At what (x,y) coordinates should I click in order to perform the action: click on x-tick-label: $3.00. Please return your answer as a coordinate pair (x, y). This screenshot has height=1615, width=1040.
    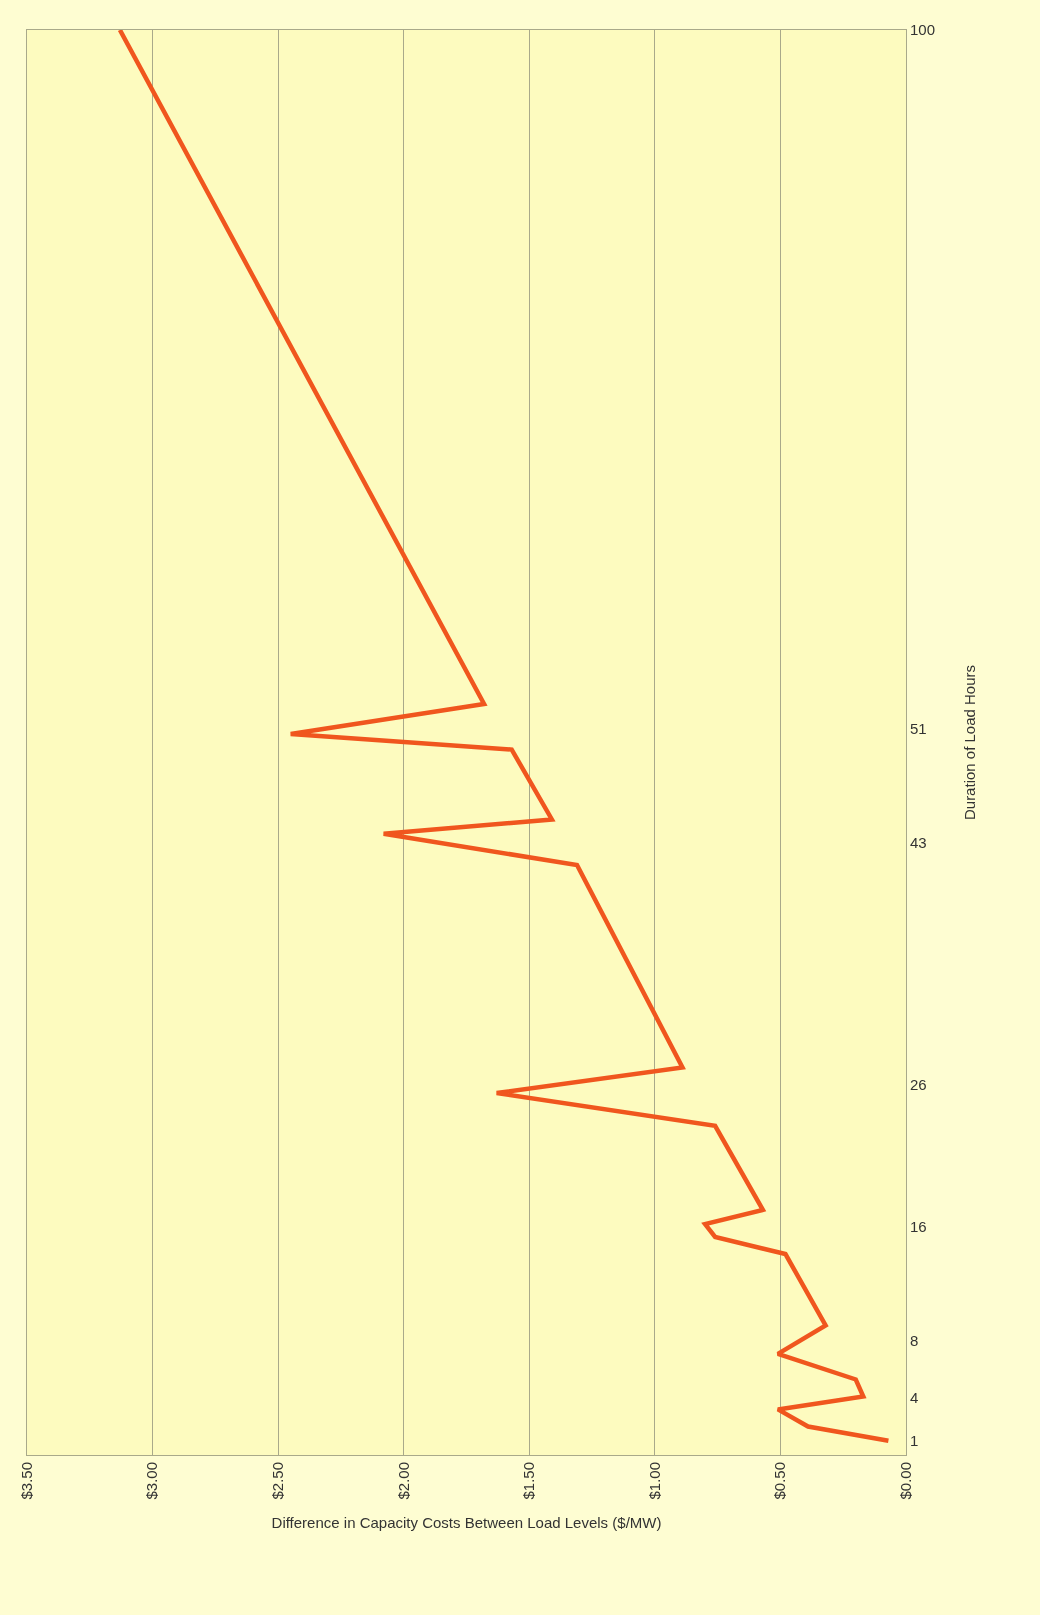
    Looking at the image, I should click on (152, 1481).